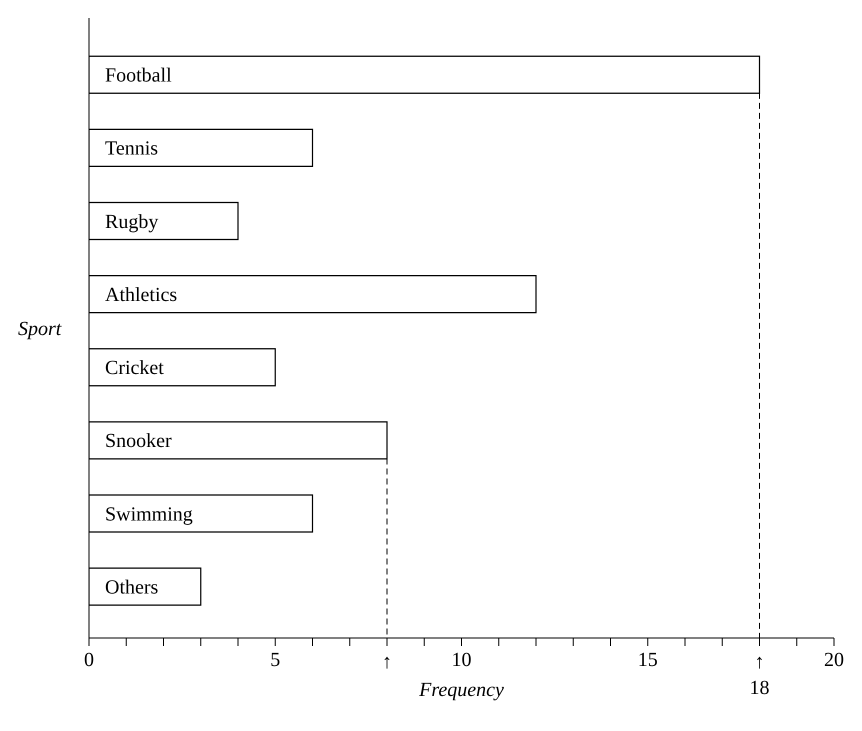  What do you see at coordinates (648, 660) in the screenshot?
I see `x-tick-label: 15` at bounding box center [648, 660].